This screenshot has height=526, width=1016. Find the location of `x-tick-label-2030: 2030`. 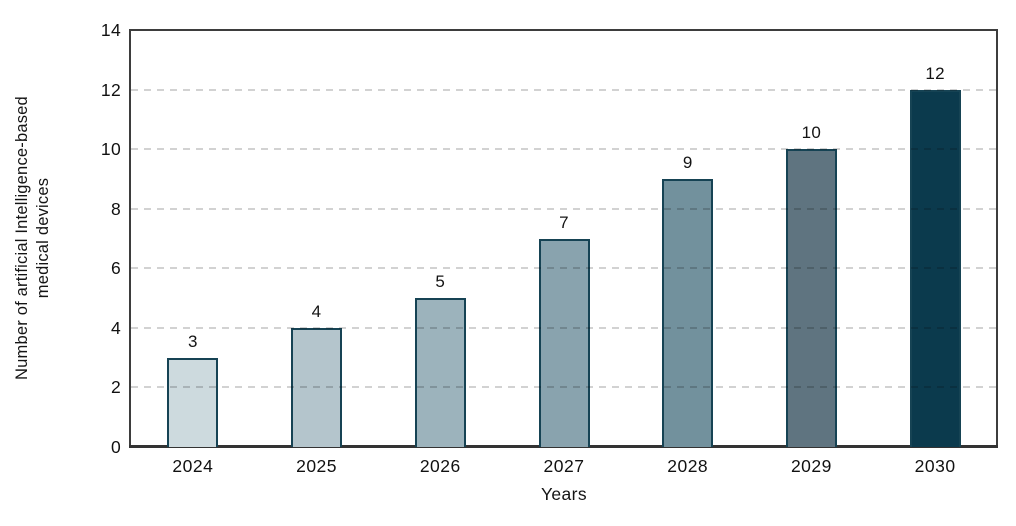

x-tick-label-2030: 2030 is located at coordinates (935, 466).